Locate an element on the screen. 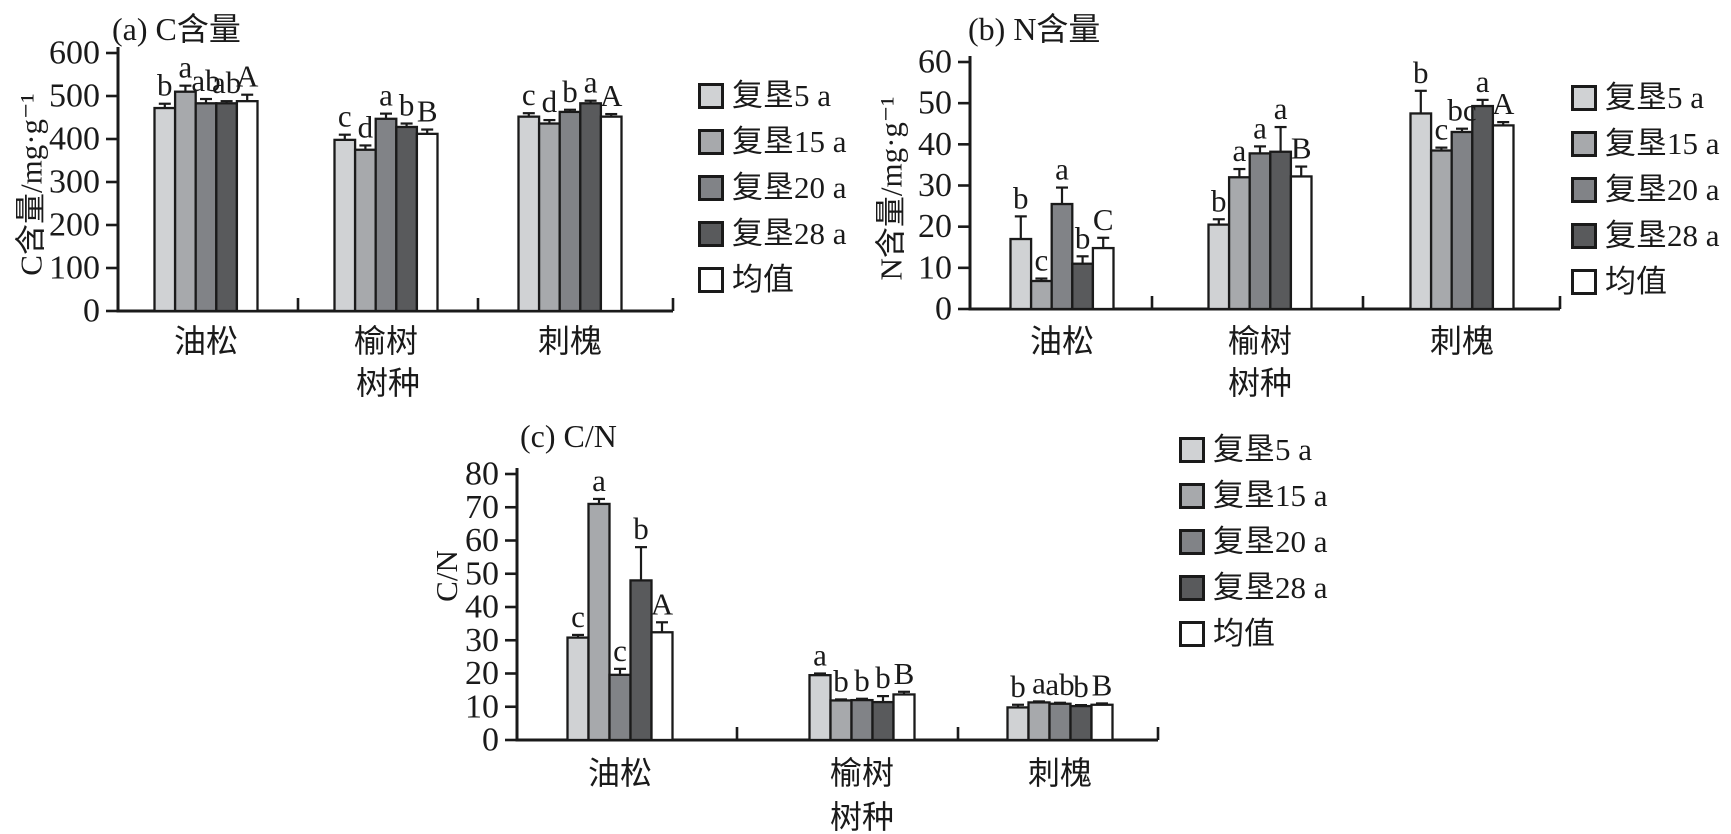 The width and height of the screenshot is (1731, 834). chart-c-y-axis-label: C/N is located at coordinates (446, 576).